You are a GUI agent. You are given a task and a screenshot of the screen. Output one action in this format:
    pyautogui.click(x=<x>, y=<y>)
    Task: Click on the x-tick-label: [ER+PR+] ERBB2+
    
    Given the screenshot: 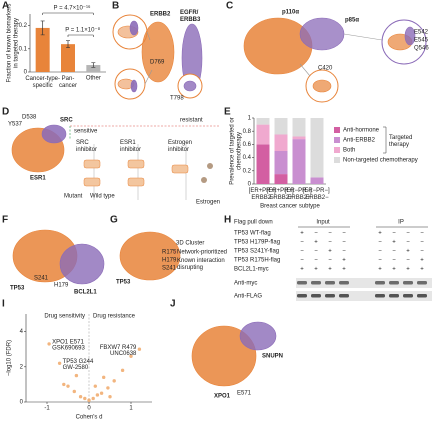 What is the action you would take?
    pyautogui.click(x=281, y=194)
    